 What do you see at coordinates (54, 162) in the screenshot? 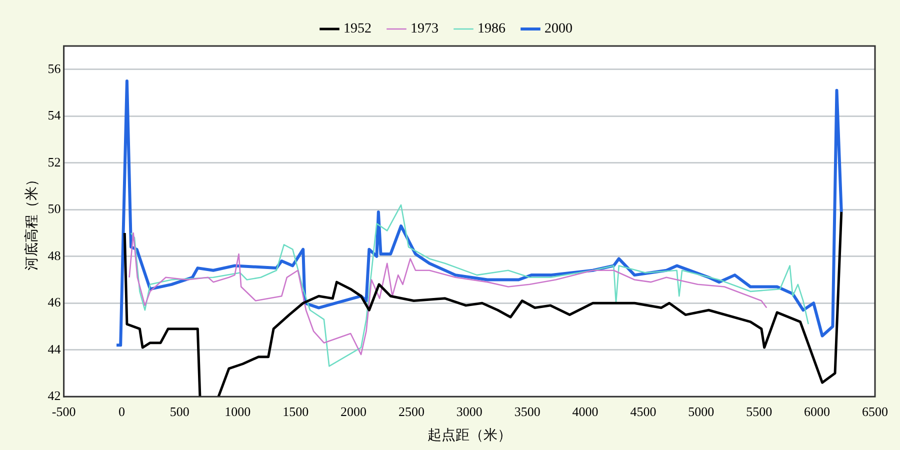
I see `y-tick-label: 52` at bounding box center [54, 162].